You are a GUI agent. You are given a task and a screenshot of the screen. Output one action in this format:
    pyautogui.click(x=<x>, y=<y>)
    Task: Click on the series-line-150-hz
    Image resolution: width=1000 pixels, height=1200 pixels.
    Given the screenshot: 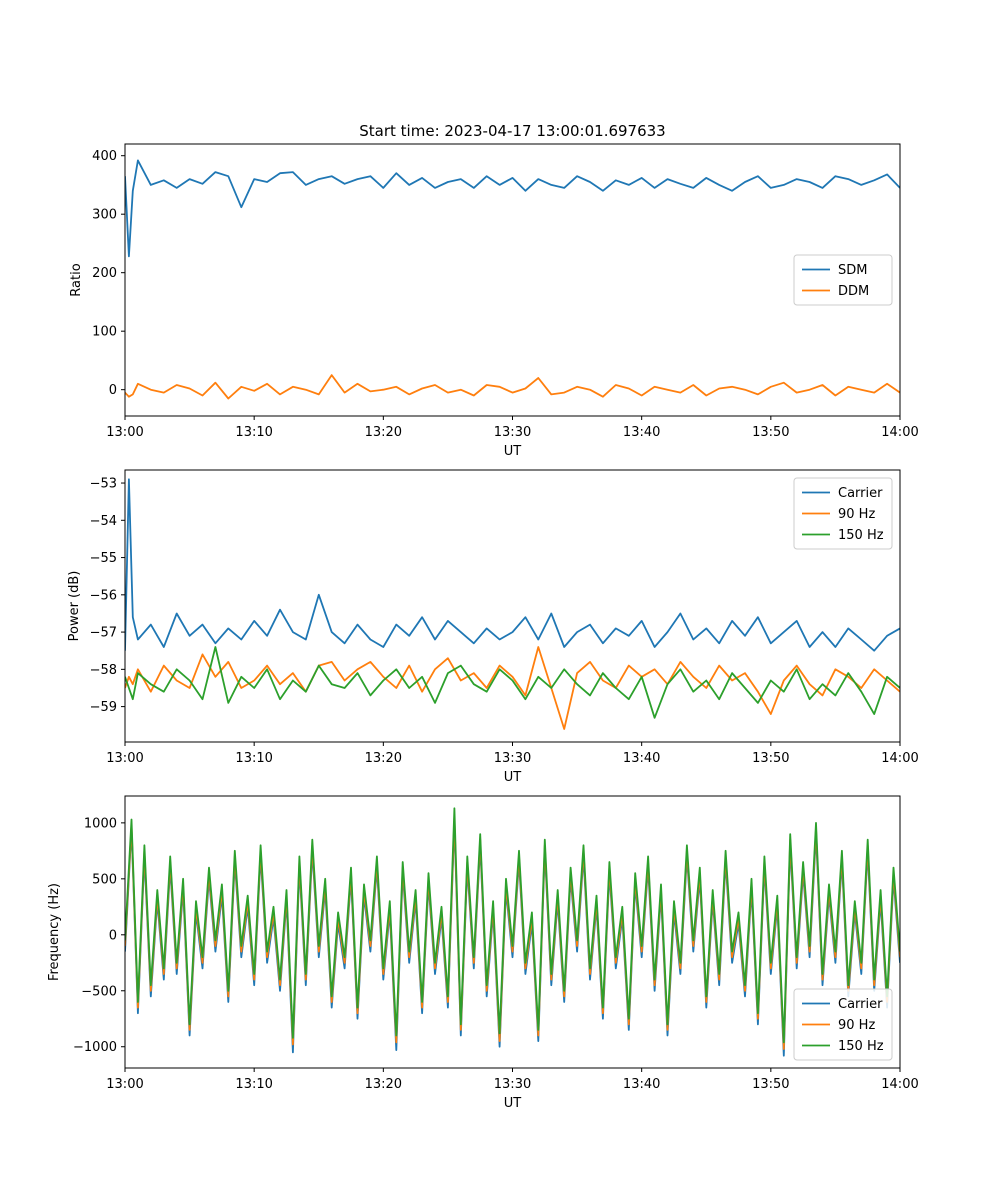 What is the action you would take?
    pyautogui.click(x=512, y=682)
    